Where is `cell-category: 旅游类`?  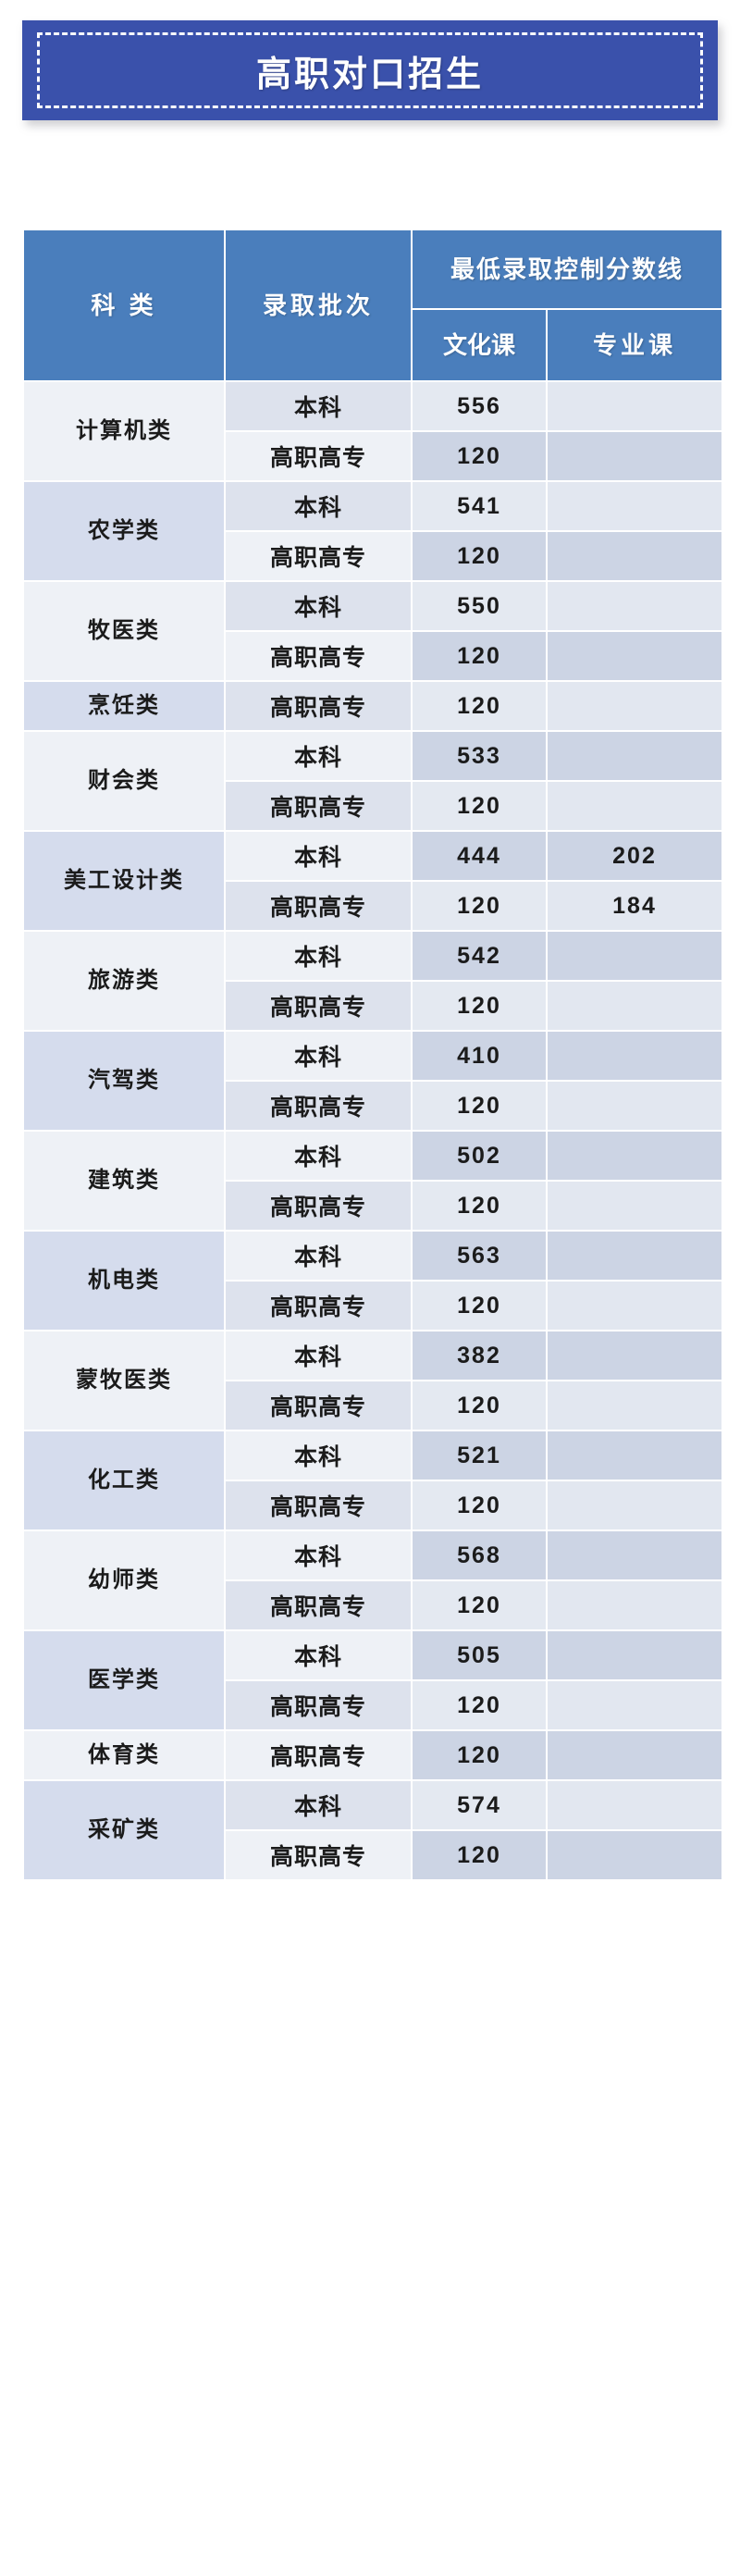 cell-category: 旅游类 is located at coordinates (124, 981).